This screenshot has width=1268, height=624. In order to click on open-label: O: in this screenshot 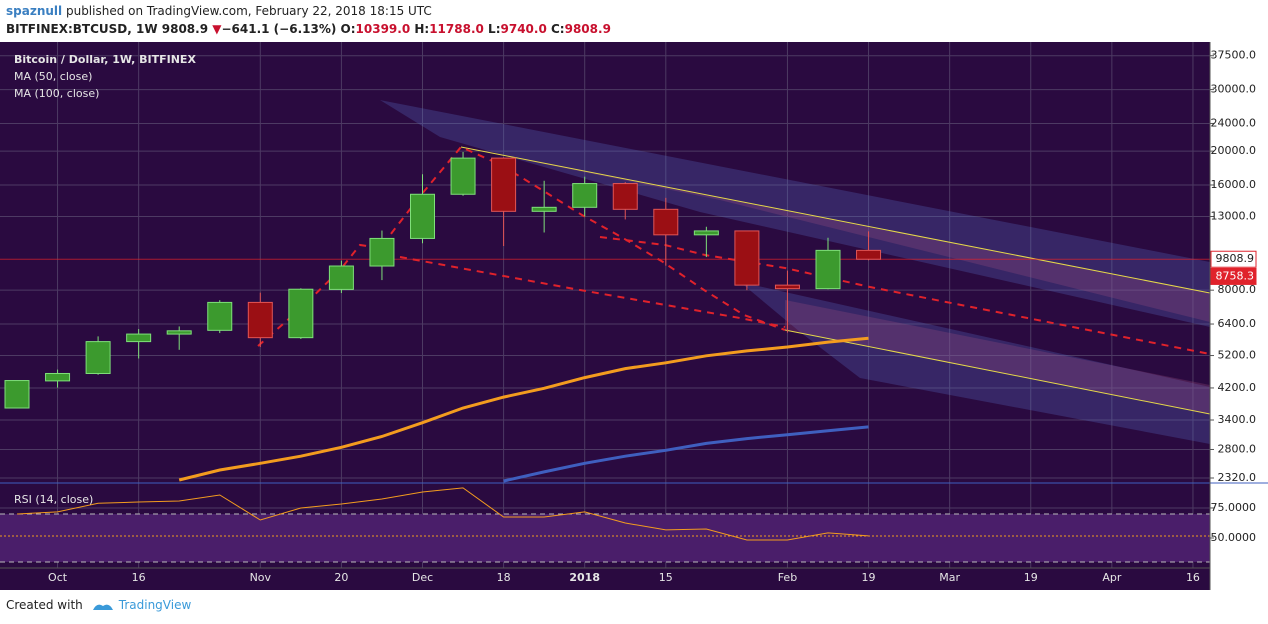, I will do `click(348, 29)`.